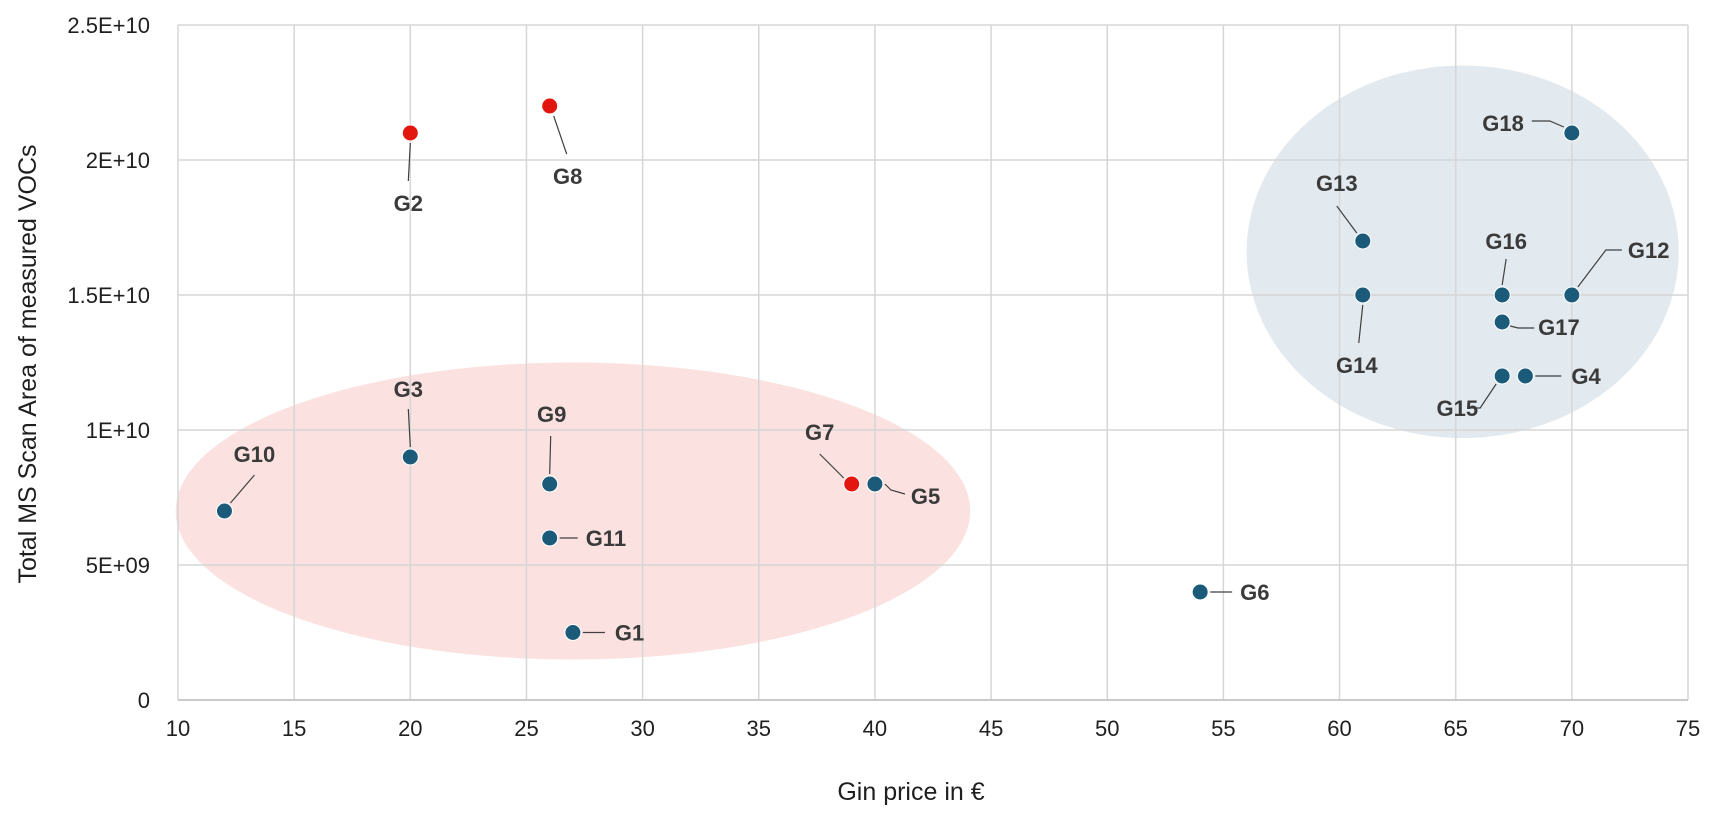  I want to click on x-tick-label: 10, so click(178, 728).